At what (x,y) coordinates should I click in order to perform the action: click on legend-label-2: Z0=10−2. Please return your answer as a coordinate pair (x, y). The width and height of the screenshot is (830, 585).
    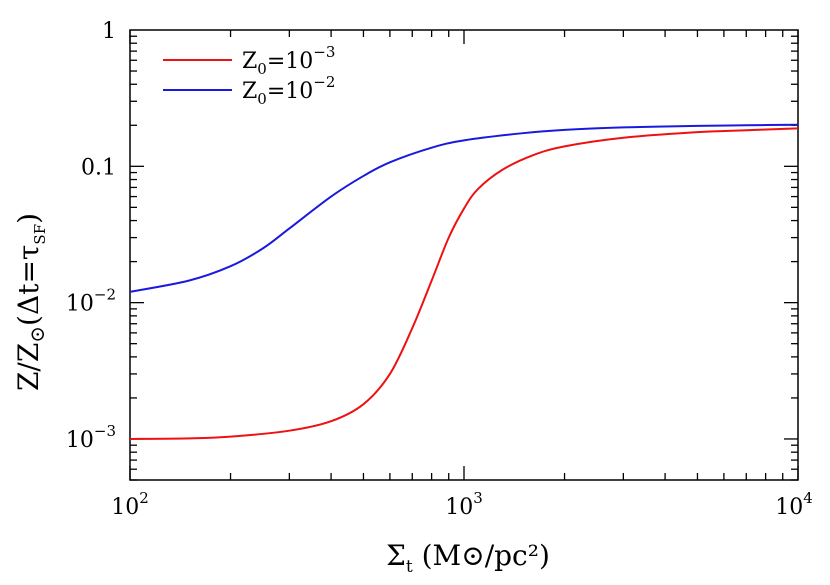
    Looking at the image, I should click on (288, 90).